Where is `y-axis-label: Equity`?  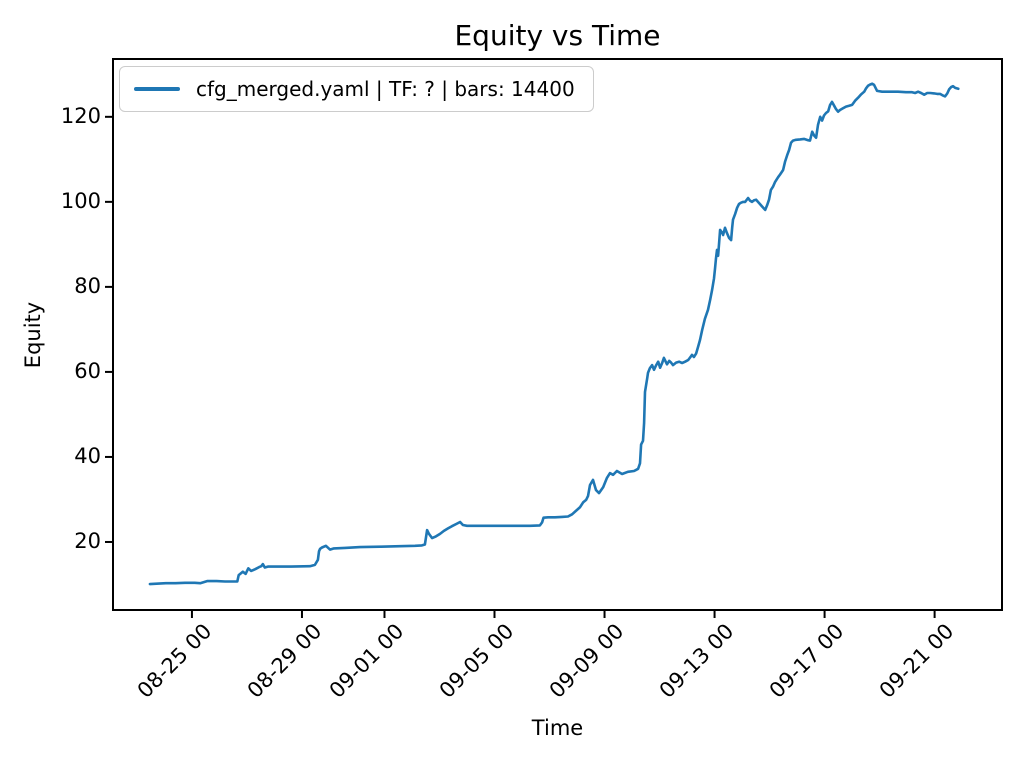 y-axis-label: Equity is located at coordinates (33, 335).